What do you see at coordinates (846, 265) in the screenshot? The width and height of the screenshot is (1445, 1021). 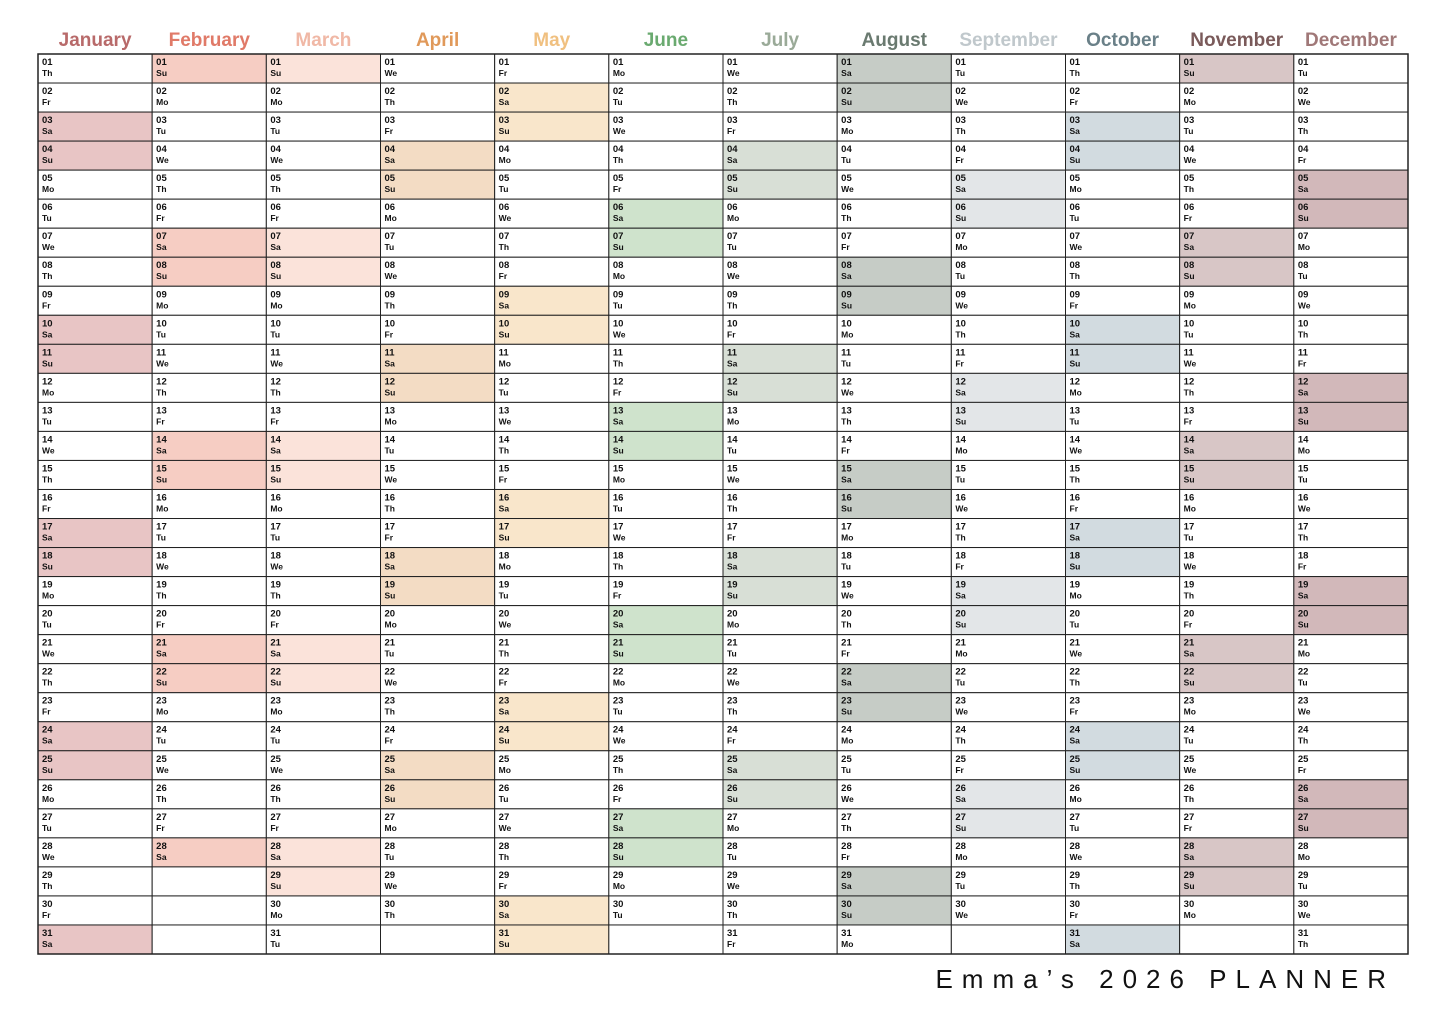 I see `day-number: 08` at bounding box center [846, 265].